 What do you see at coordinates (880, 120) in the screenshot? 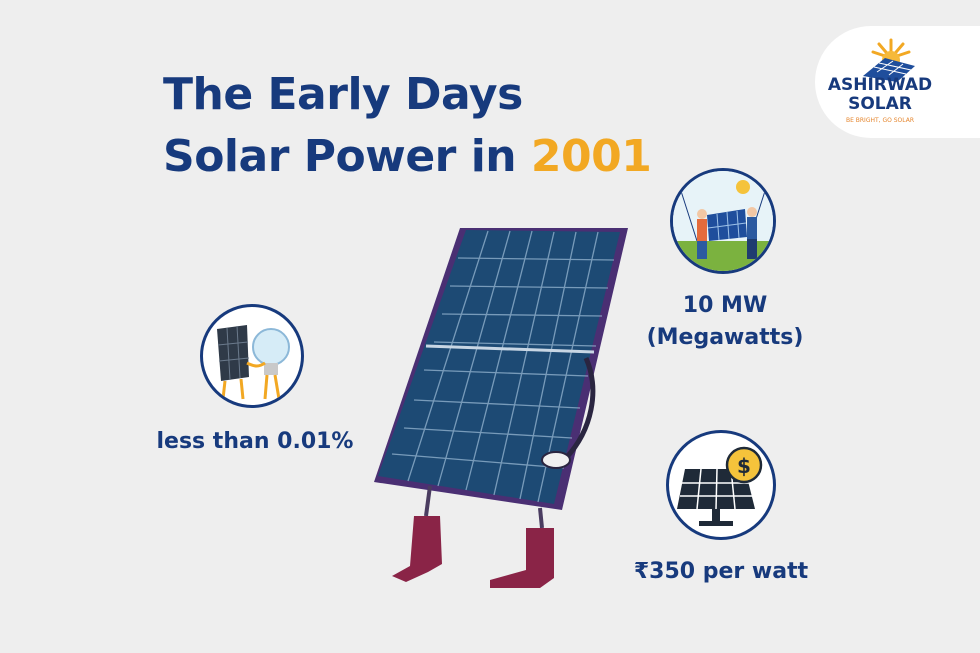
I see `brand-tagline: BE BRIGHT, GO SOLAR` at bounding box center [880, 120].